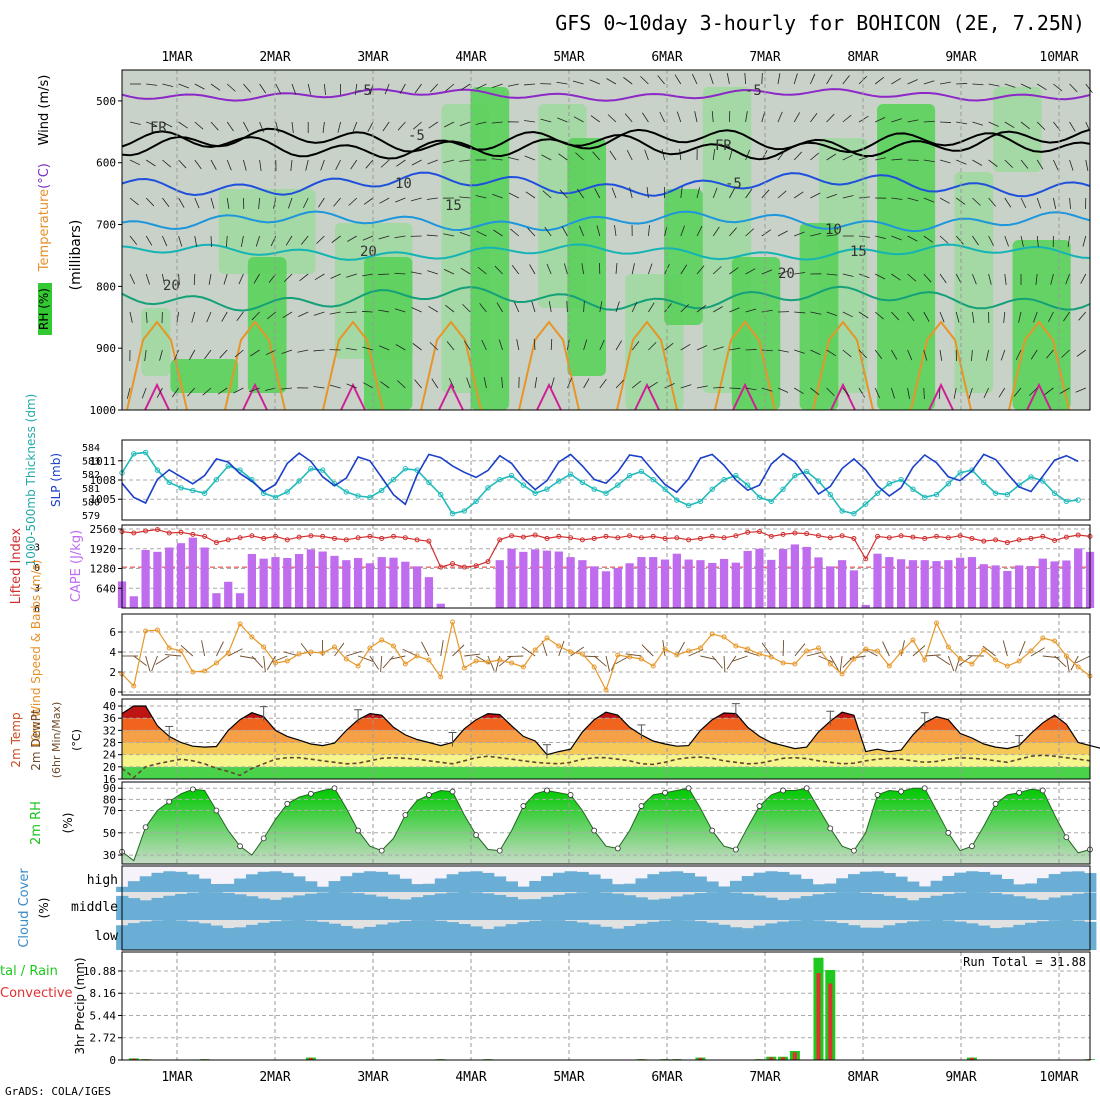  Describe the element at coordinates (960, 1077) in the screenshot. I see `date-label-bottom: 9MAR` at that location.